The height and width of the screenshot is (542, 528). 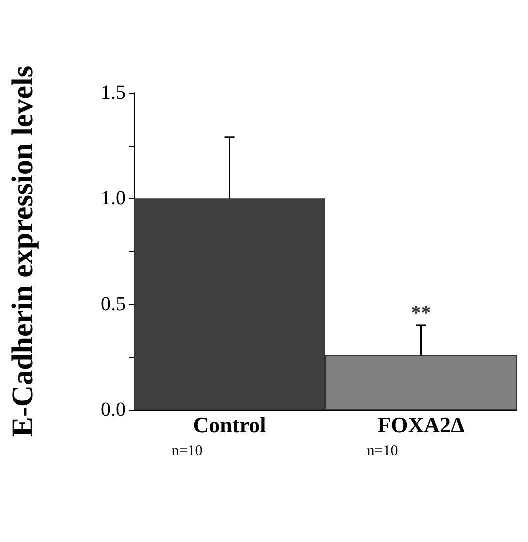 What do you see at coordinates (23, 252) in the screenshot?
I see `y-axis-title: E-Cadherin expression levels` at bounding box center [23, 252].